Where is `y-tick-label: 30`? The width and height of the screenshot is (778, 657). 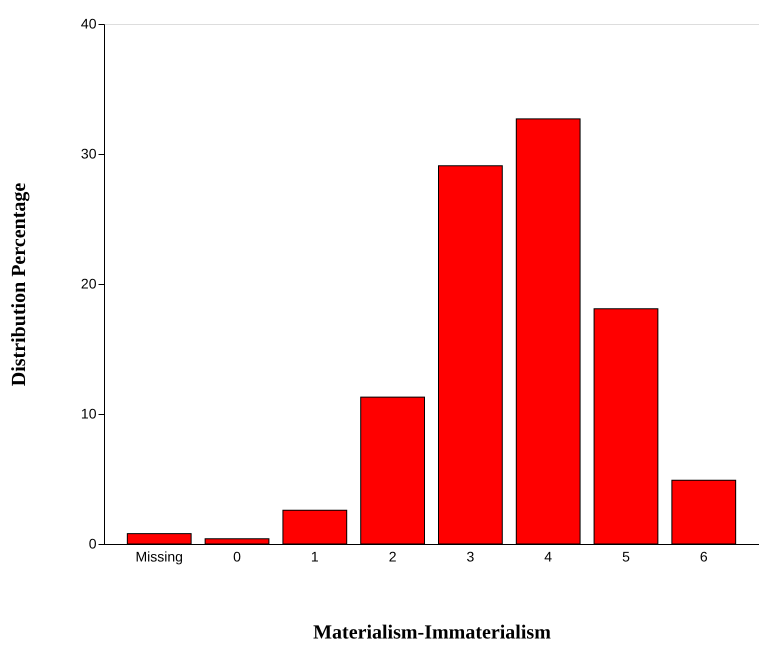
y-tick-label: 30 is located at coordinates (88, 154).